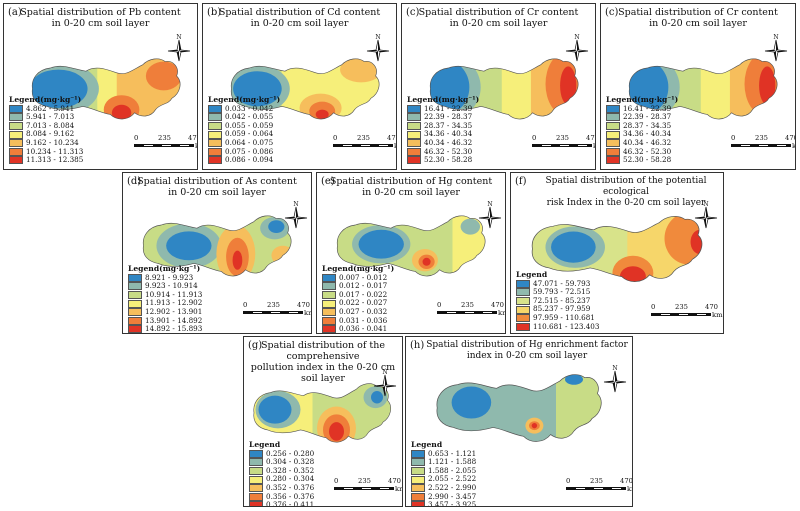 This screenshot has width=800, height=511. What do you see at coordinates (557, 292) in the screenshot?
I see `legend-item: 59.793 - 72.515` at bounding box center [557, 292].